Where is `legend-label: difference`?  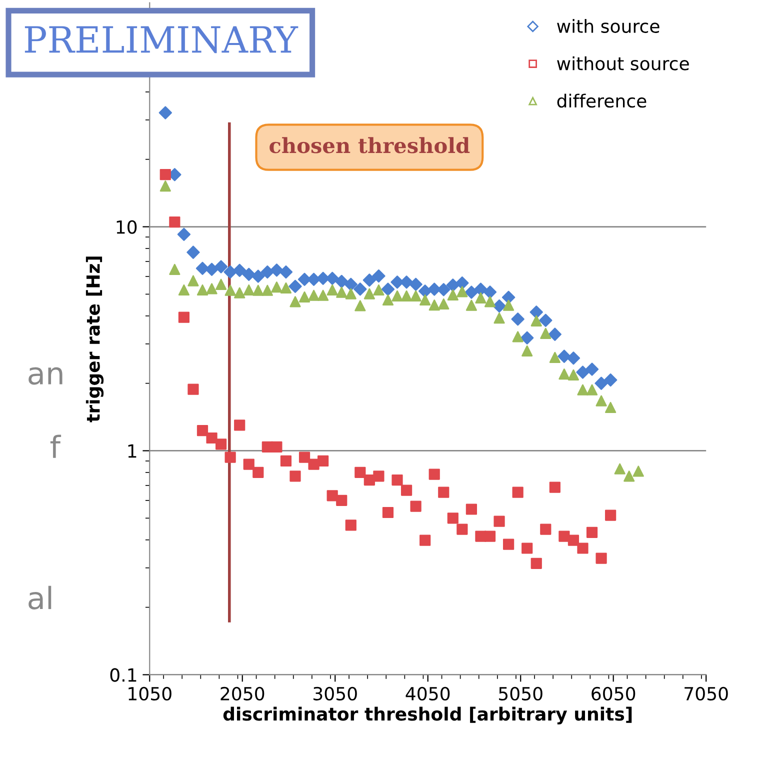
legend-label: difference is located at coordinates (601, 101).